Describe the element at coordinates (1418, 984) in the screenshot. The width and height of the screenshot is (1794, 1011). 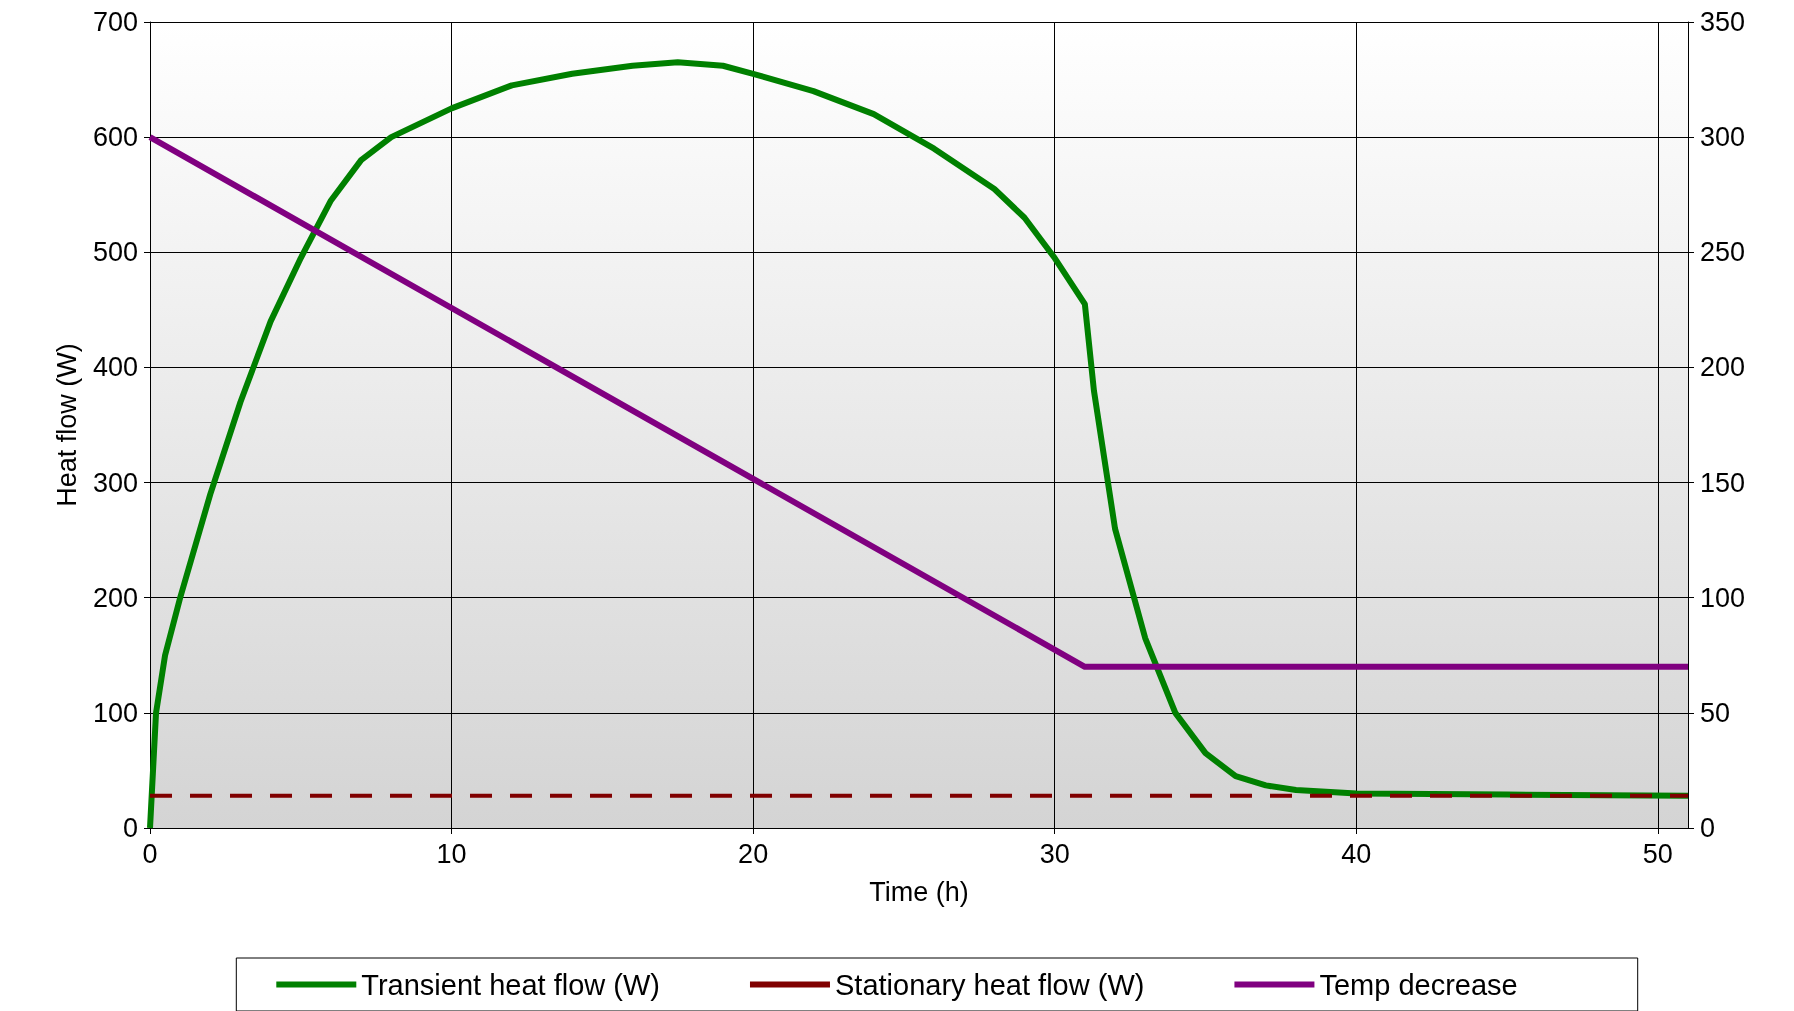
I see `legend-label: Temp decrease` at that location.